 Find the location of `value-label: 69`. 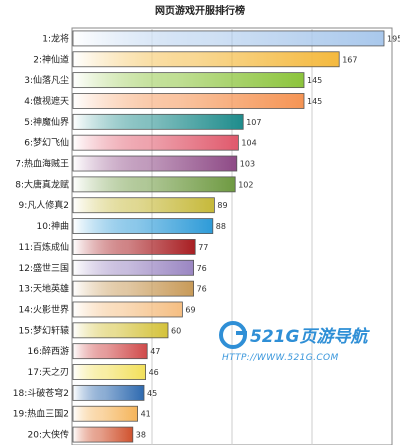

value-label: 69 is located at coordinates (190, 309).